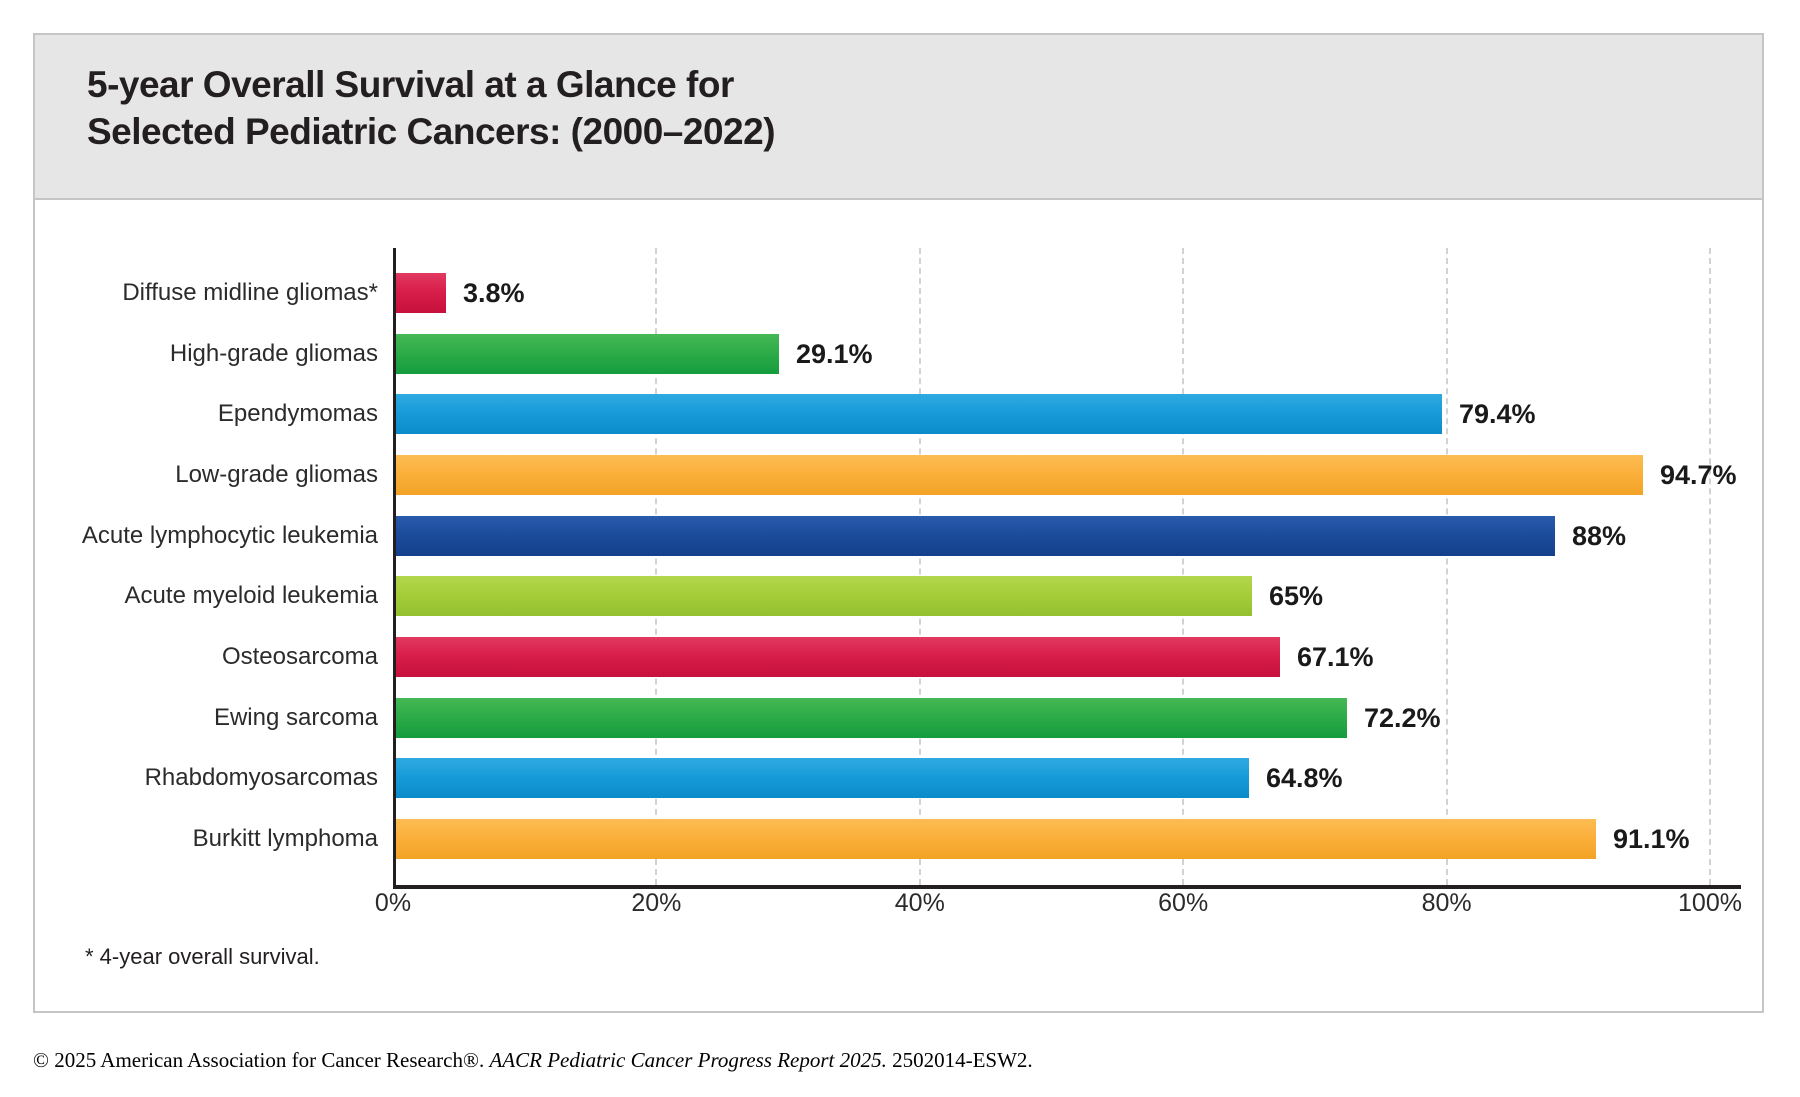 The image size is (1800, 1097). I want to click on x-tick-label-40%: 40%, so click(919, 903).